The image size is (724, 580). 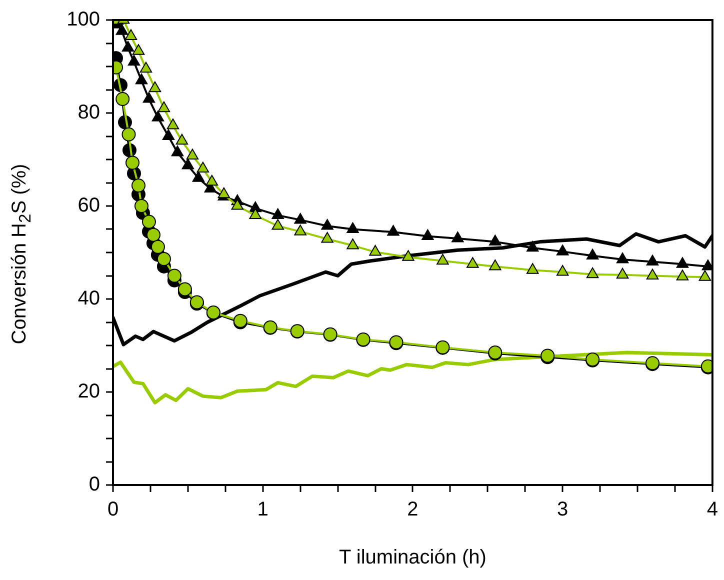 I want to click on x-tick-label: 4, so click(x=712, y=509).